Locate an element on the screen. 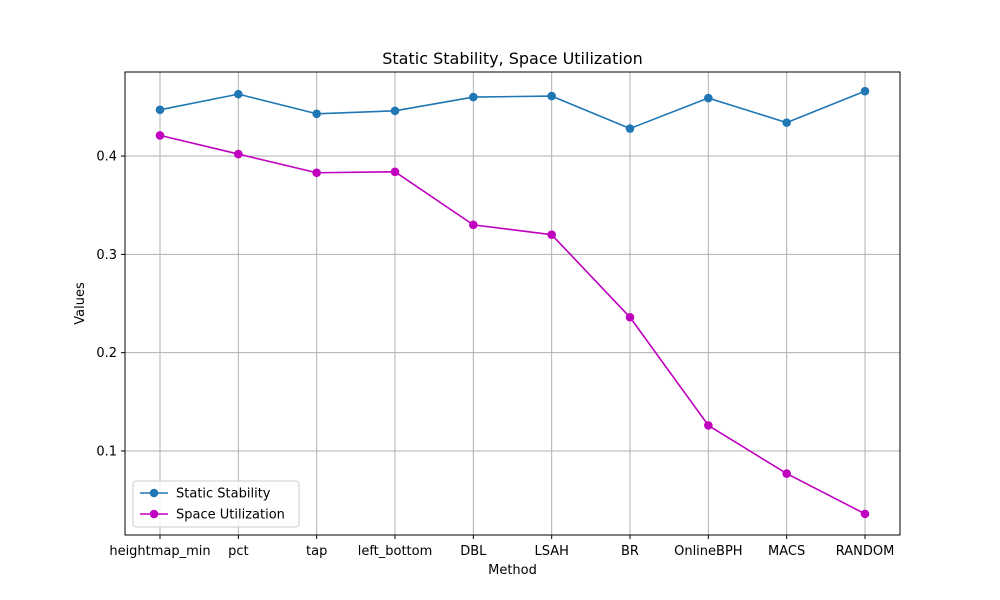  x-tick-label: pct is located at coordinates (238, 551).